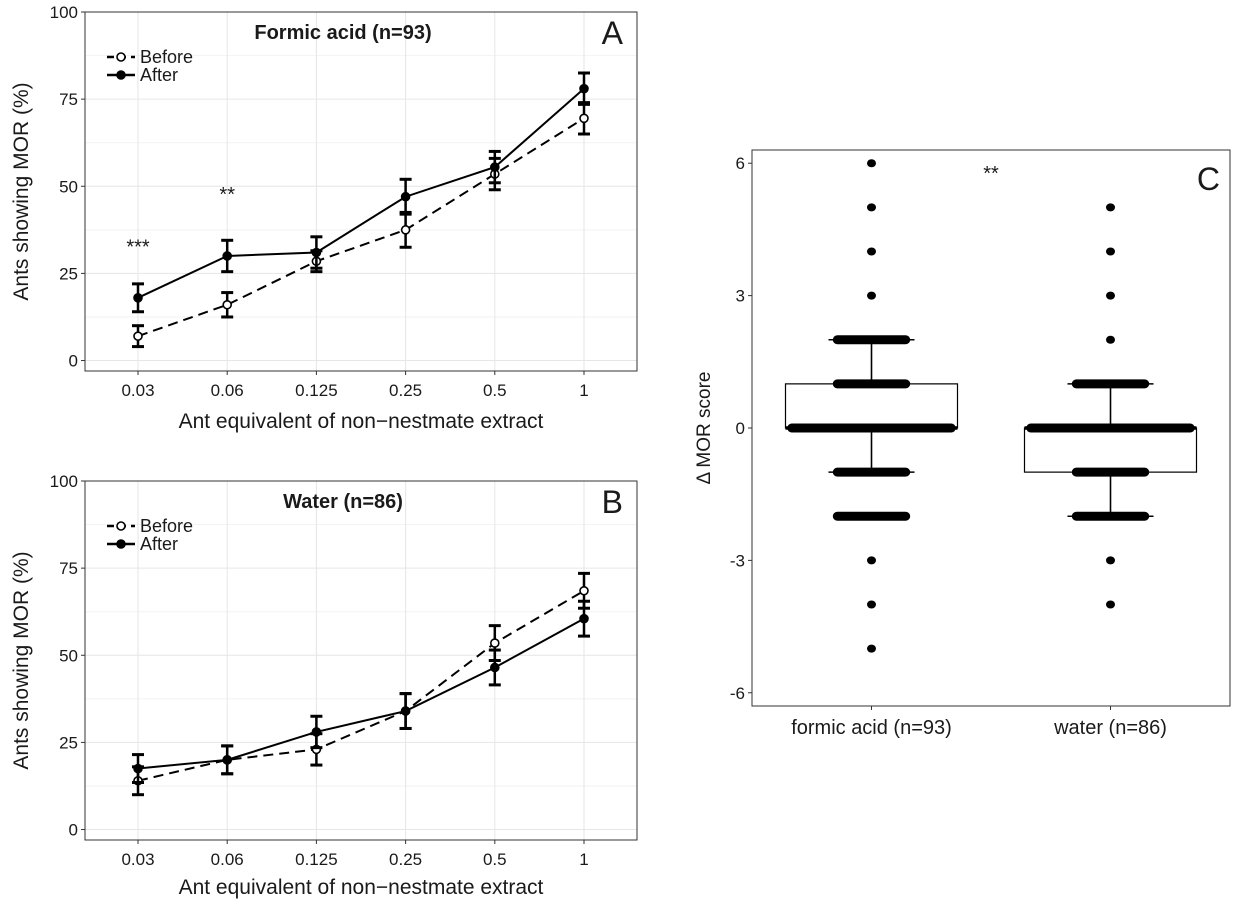 The height and width of the screenshot is (907, 1244). What do you see at coordinates (612, 502) in the screenshot?
I see `panel-label: B` at bounding box center [612, 502].